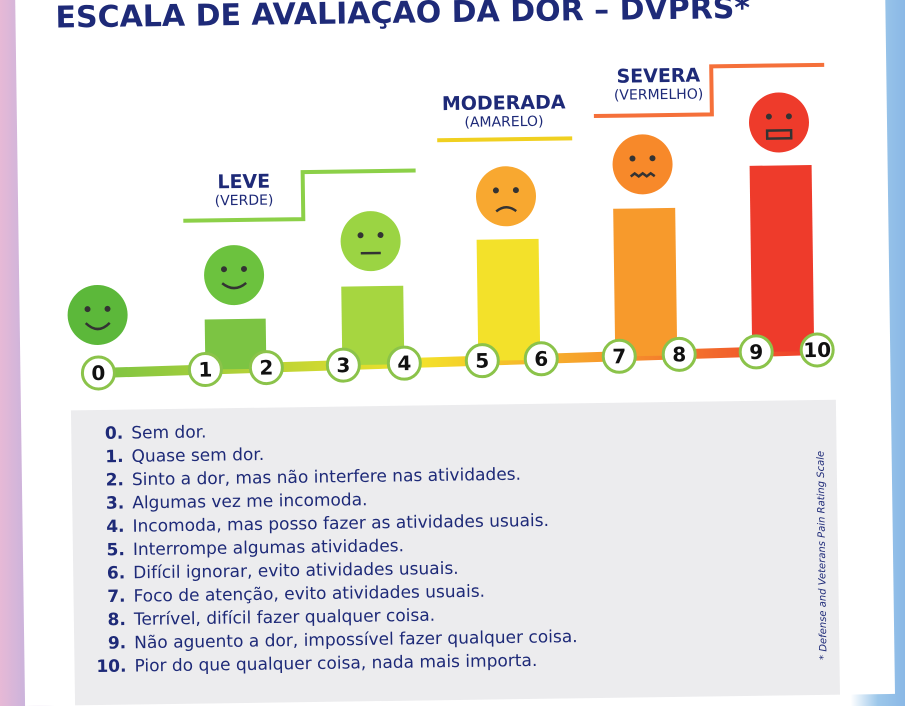  What do you see at coordinates (114, 480) in the screenshot?
I see `description-number: 2.` at bounding box center [114, 480].